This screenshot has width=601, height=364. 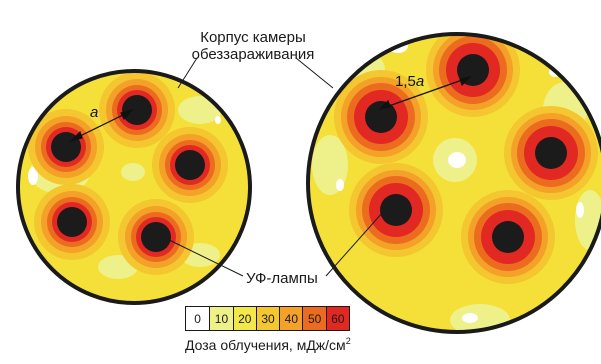 What do you see at coordinates (337, 318) in the screenshot?
I see `scale-swatch-60: 60` at bounding box center [337, 318].